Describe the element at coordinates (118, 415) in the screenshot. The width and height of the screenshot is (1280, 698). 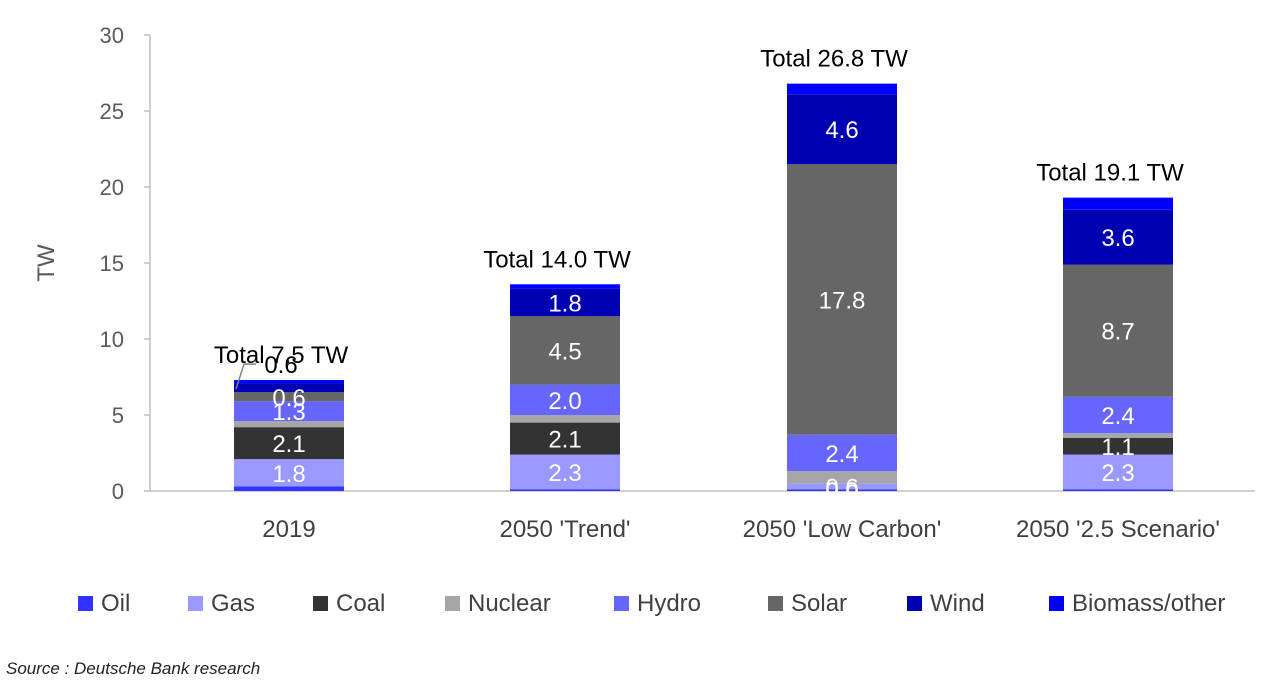
I see `y-tick-label: 5` at that location.